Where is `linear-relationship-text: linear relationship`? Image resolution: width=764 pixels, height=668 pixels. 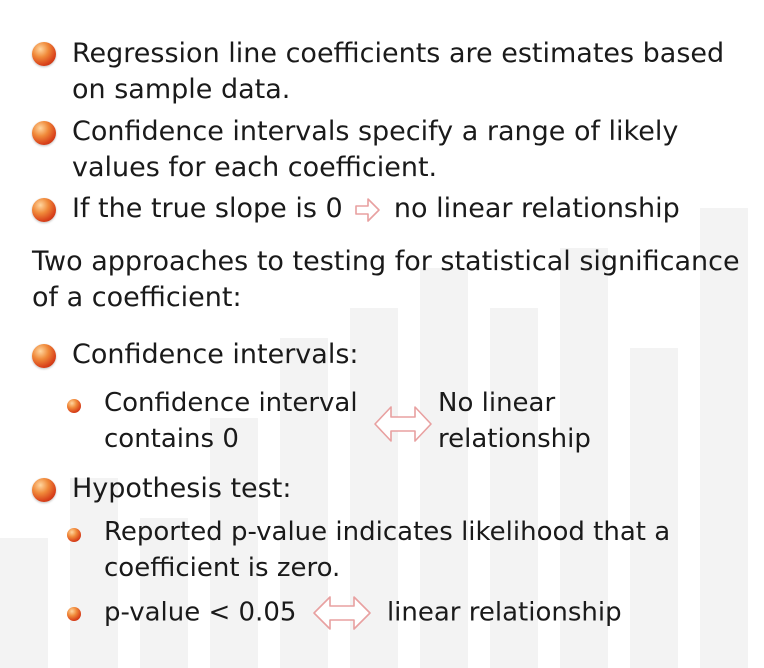 linear-relationship-text: linear relationship is located at coordinates (504, 612).